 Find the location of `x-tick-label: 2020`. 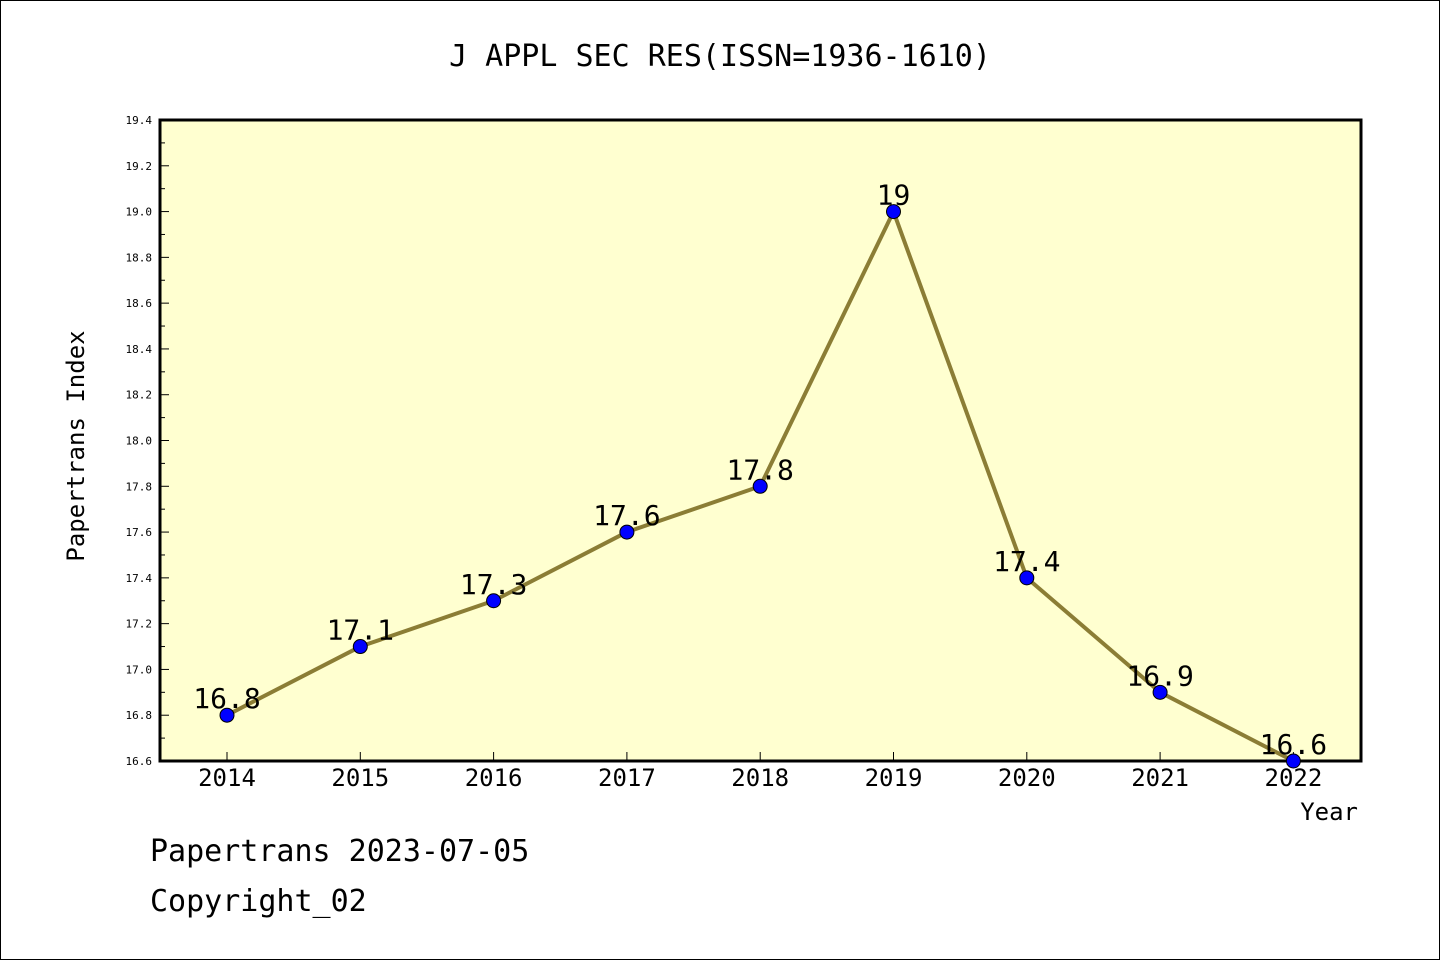

x-tick-label: 2020 is located at coordinates (1027, 778).